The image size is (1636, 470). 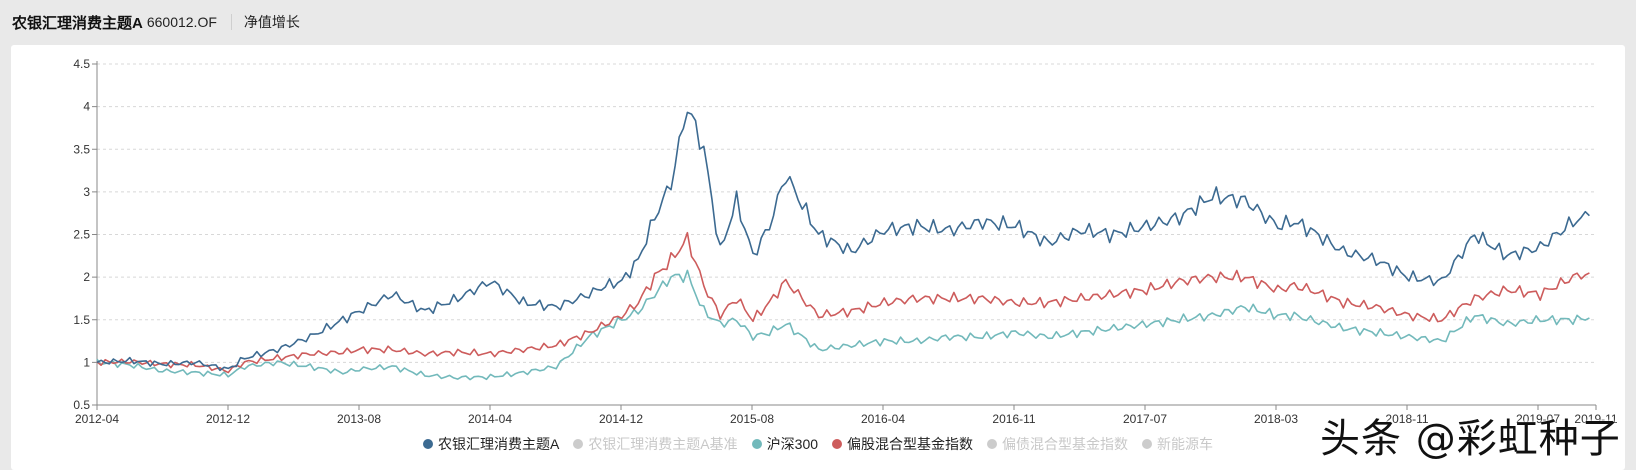 What do you see at coordinates (1057, 444) in the screenshot?
I see `legend-item-bond-index: 偏债混合型基金指数` at bounding box center [1057, 444].